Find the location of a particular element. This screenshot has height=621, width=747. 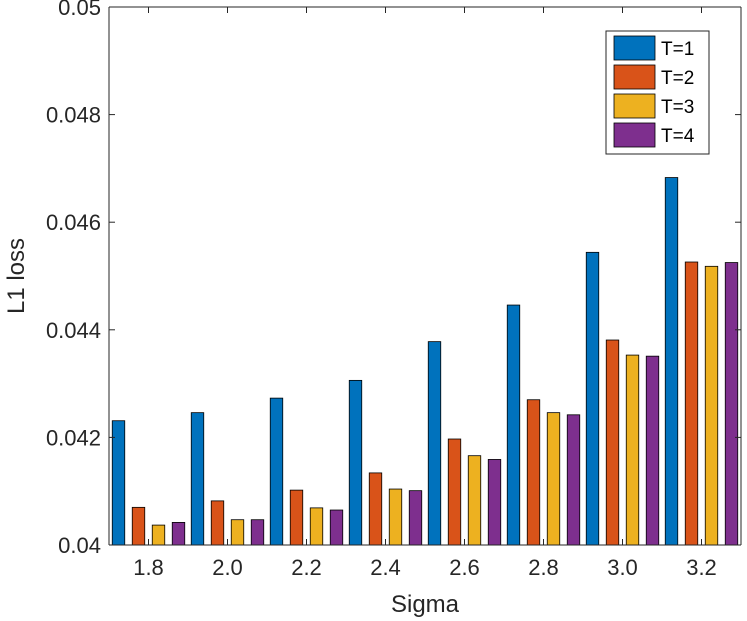

legend-swatch-T4 is located at coordinates (634, 135).